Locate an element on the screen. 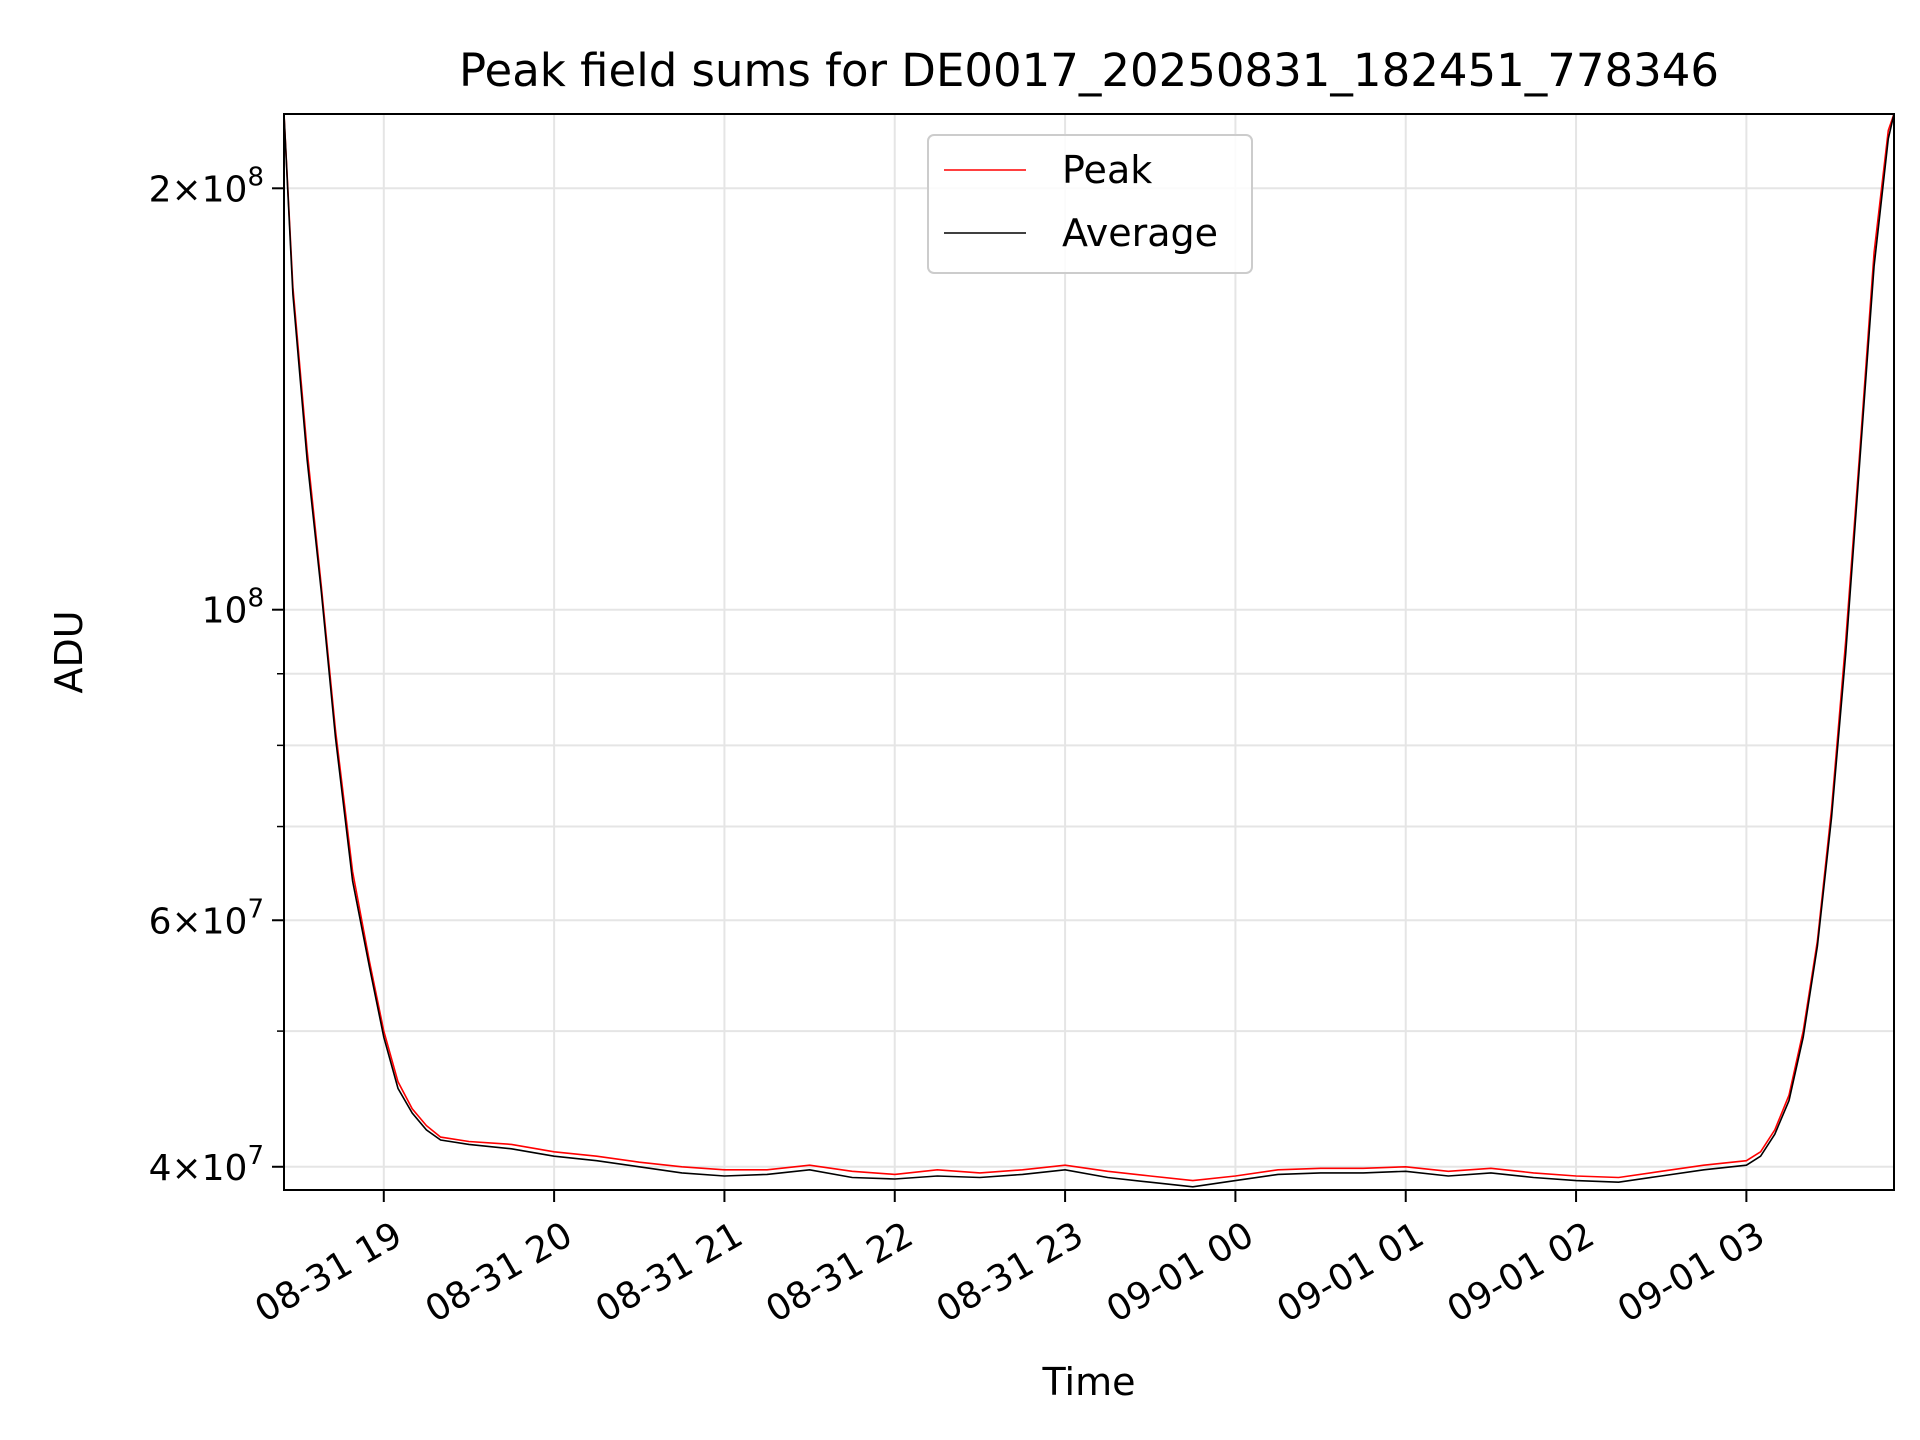 Image resolution: width=1920 pixels, height=1440 pixels. legend-label-average: Average is located at coordinates (1140, 233).